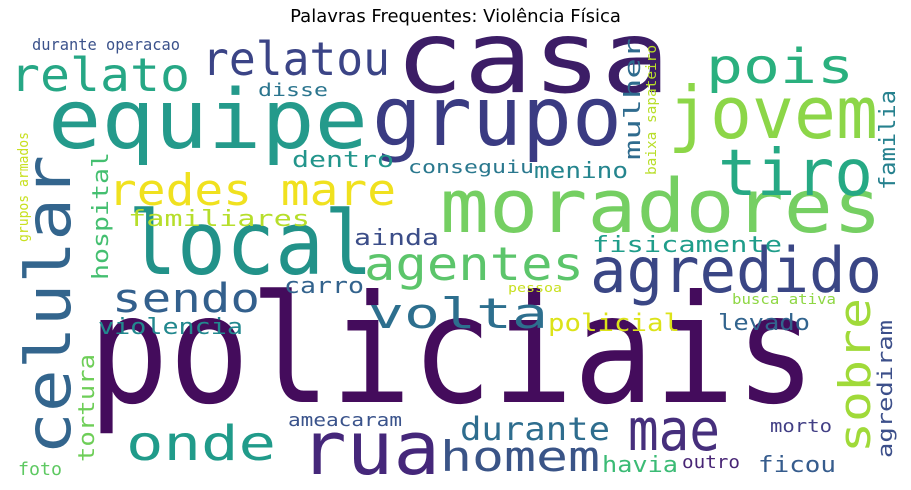 The width and height of the screenshot is (911, 490). I want to click on word-relato: relato, so click(100, 75).